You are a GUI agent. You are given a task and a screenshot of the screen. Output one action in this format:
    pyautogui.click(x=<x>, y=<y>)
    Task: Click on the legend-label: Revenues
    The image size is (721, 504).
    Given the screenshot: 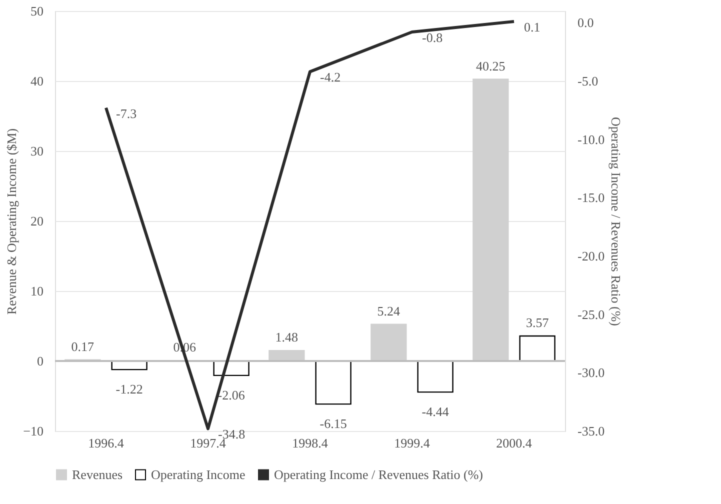 What is the action you would take?
    pyautogui.click(x=97, y=474)
    